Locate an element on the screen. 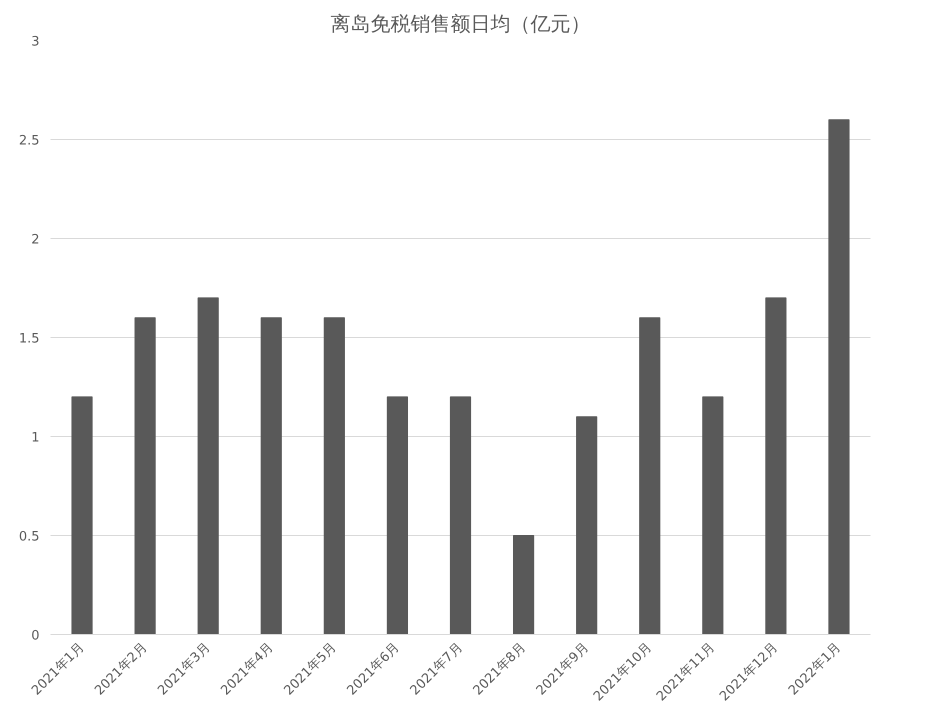 Image resolution: width=936 pixels, height=719 pixels. y-tick-label: 1.5 is located at coordinates (29, 339).